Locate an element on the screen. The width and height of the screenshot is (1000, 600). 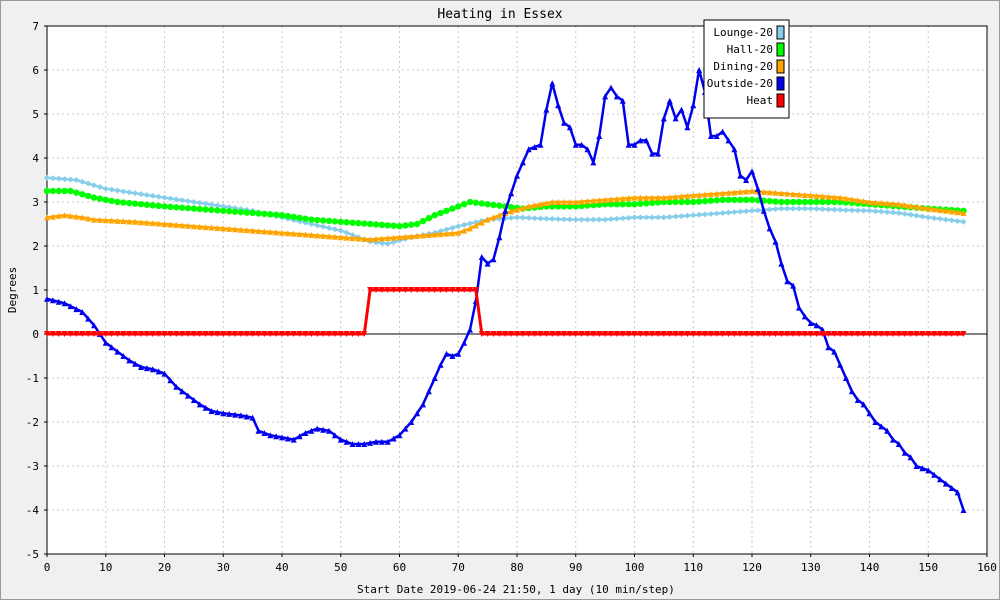
legend-box is located at coordinates (746, 69).